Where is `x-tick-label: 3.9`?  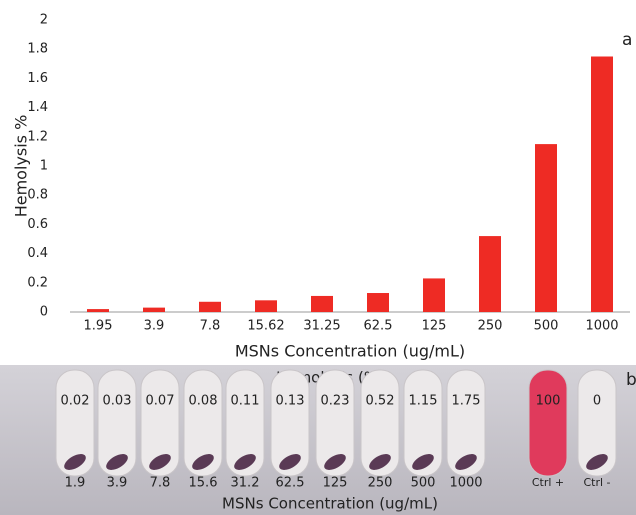 x-tick-label: 3.9 is located at coordinates (154, 326).